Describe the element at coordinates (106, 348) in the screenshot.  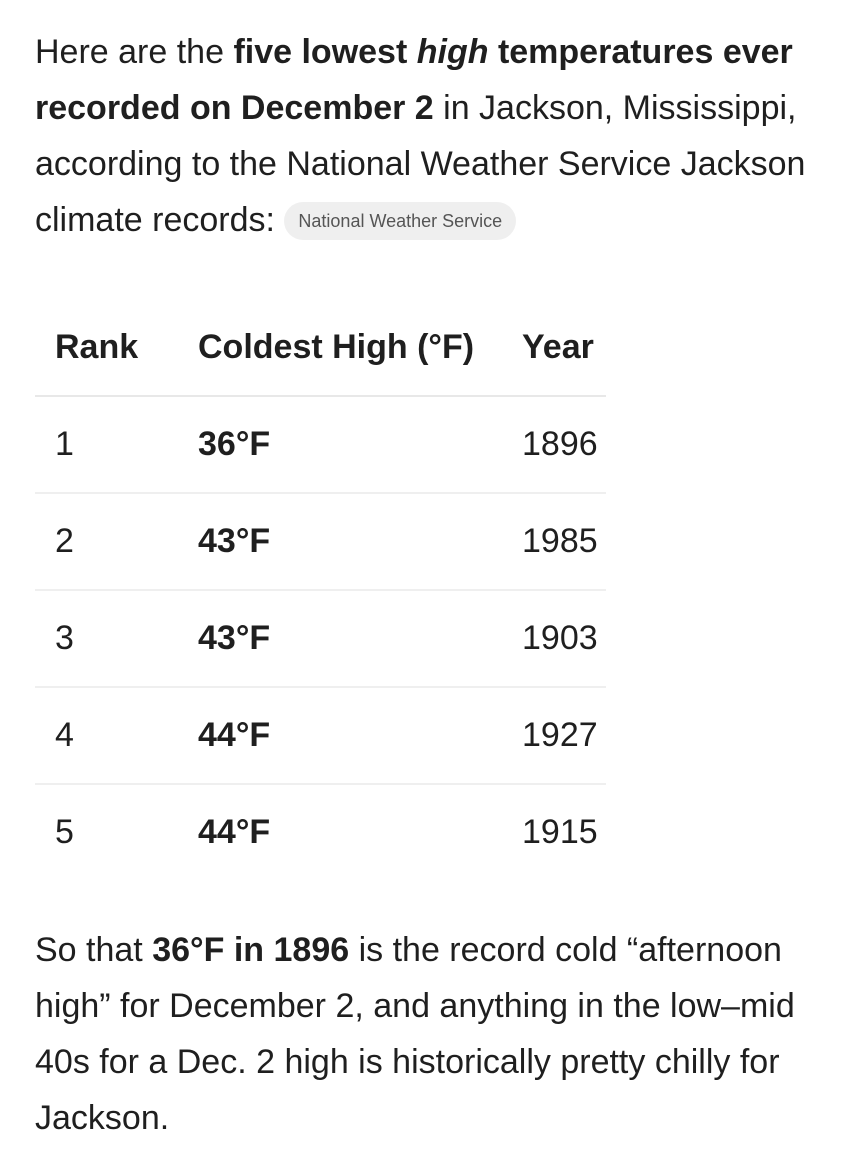
I see `column-header: Rank` at that location.